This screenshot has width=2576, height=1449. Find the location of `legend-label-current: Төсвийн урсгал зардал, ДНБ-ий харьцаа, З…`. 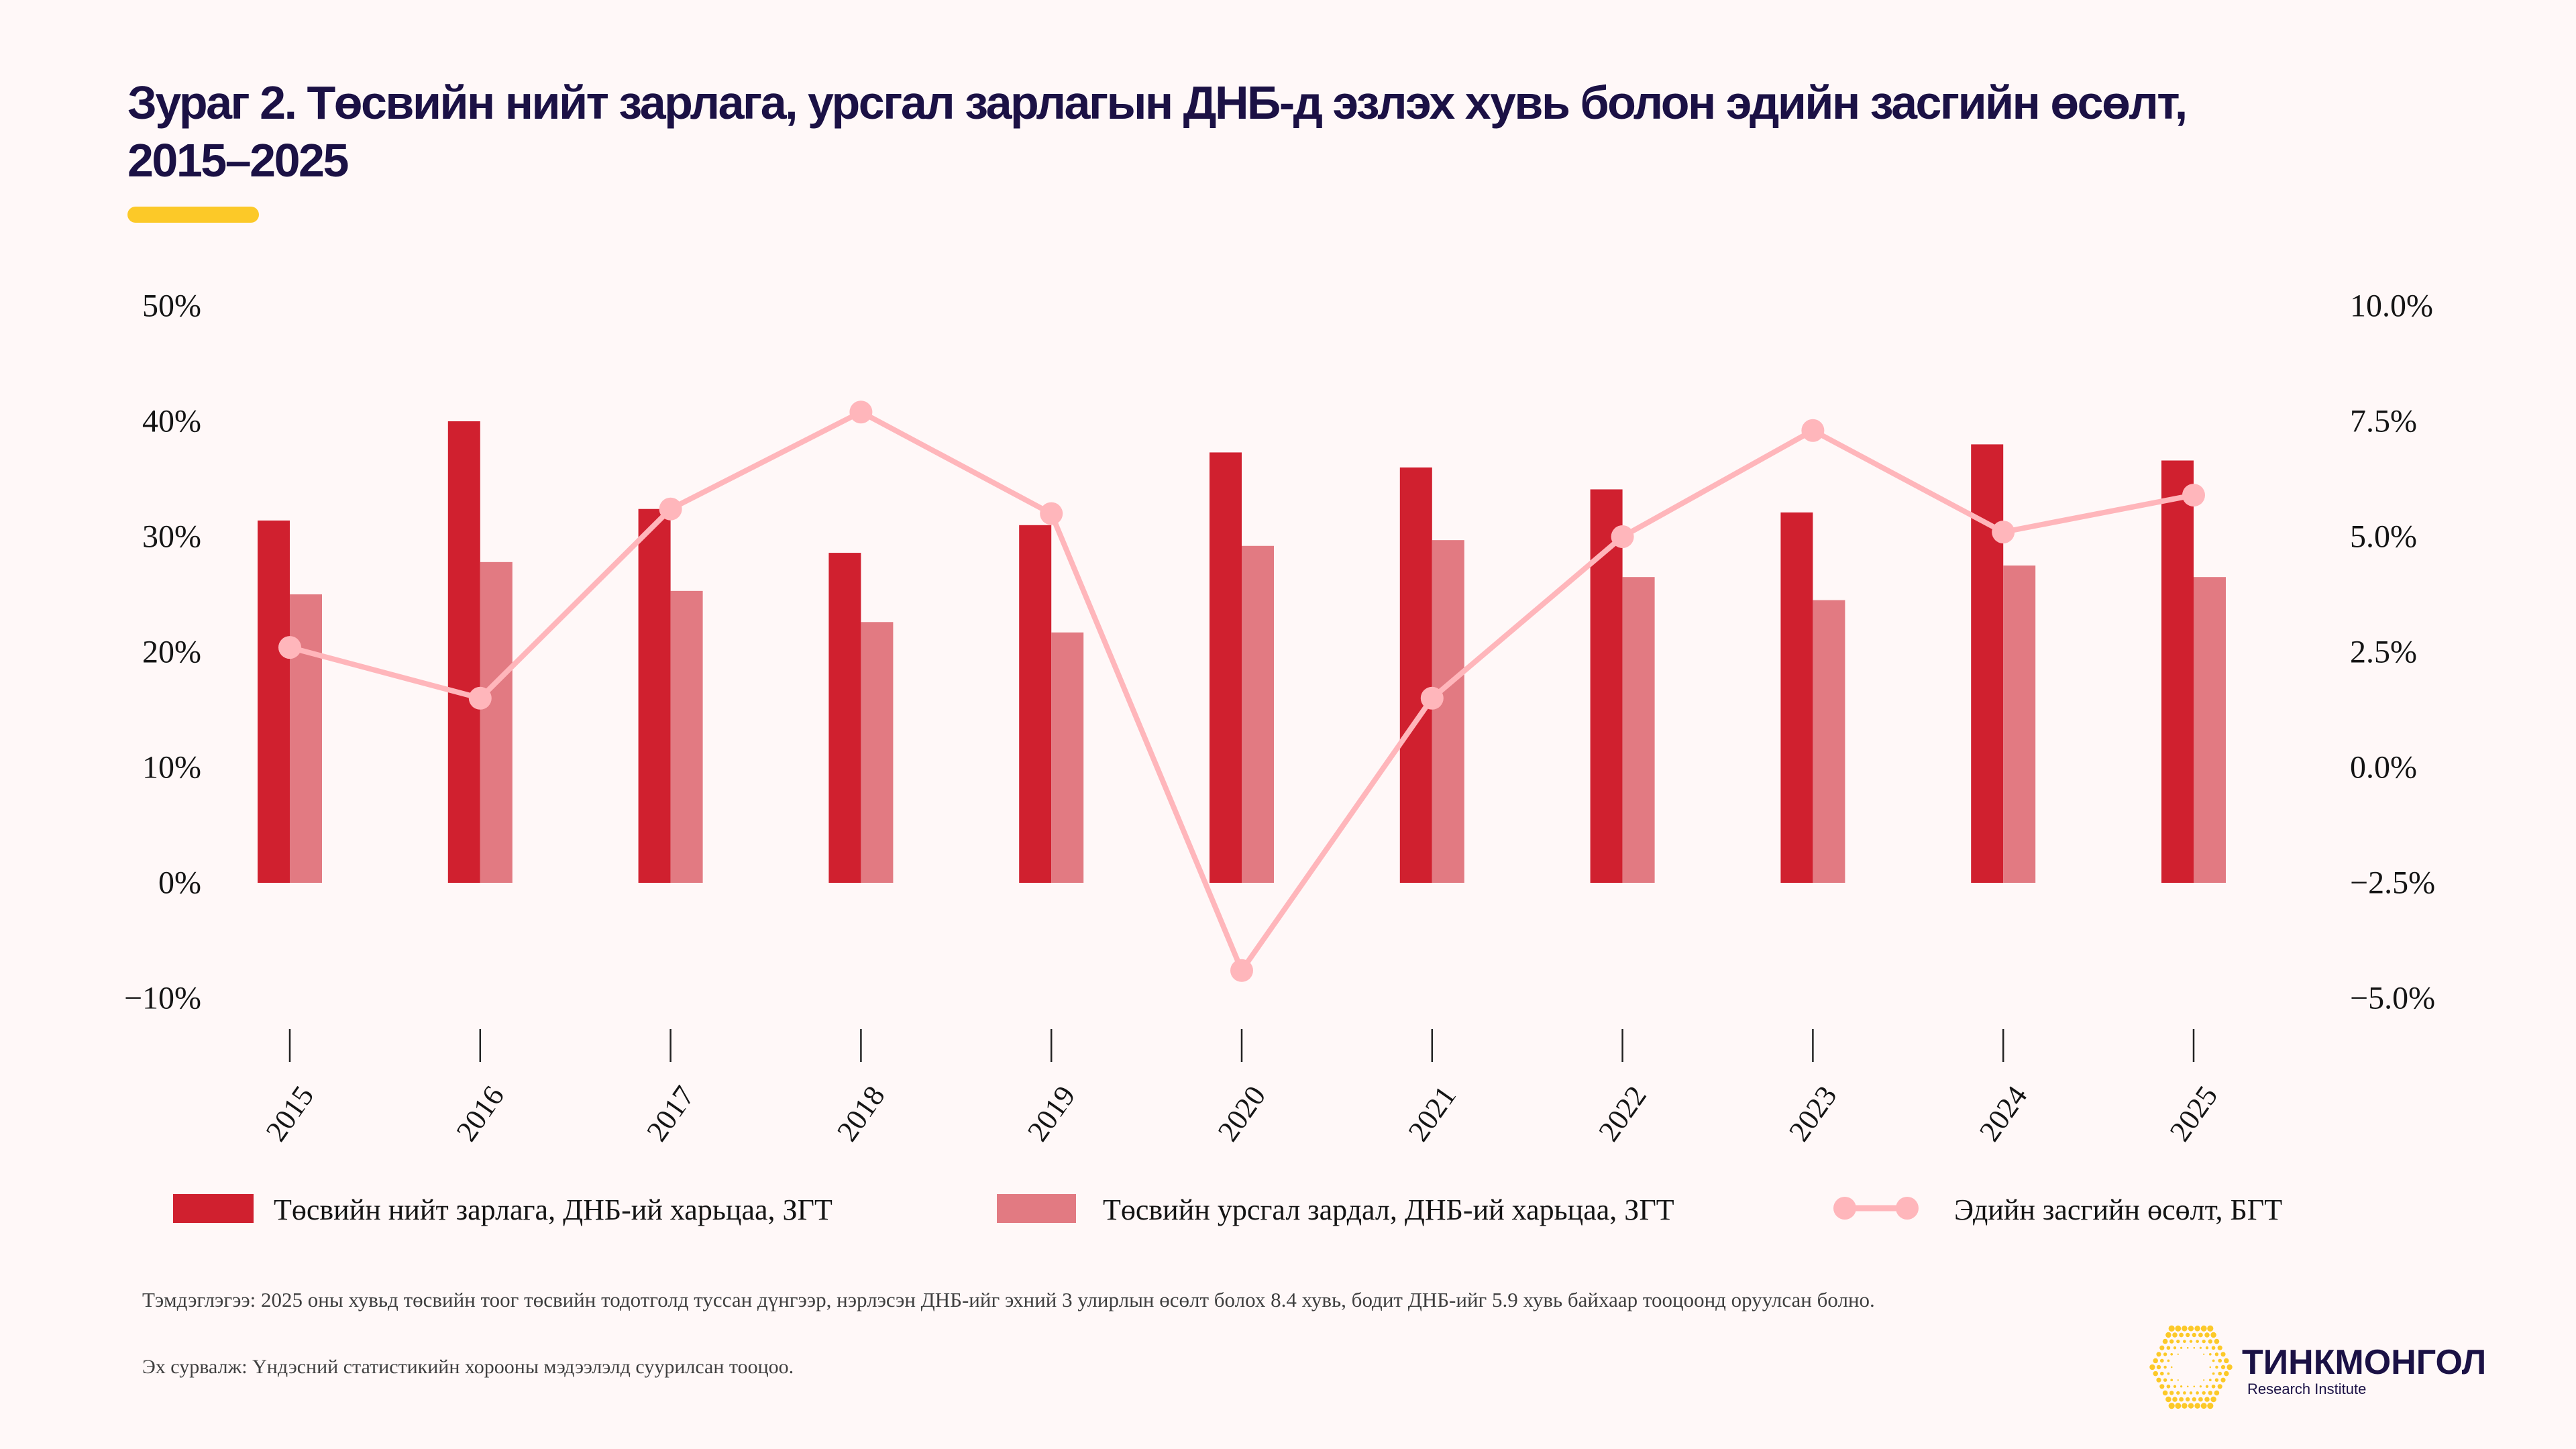

legend-label-current: Төсвийн урсгал зардал, ДНБ-ий харьцаа, З… is located at coordinates (1388, 1209).